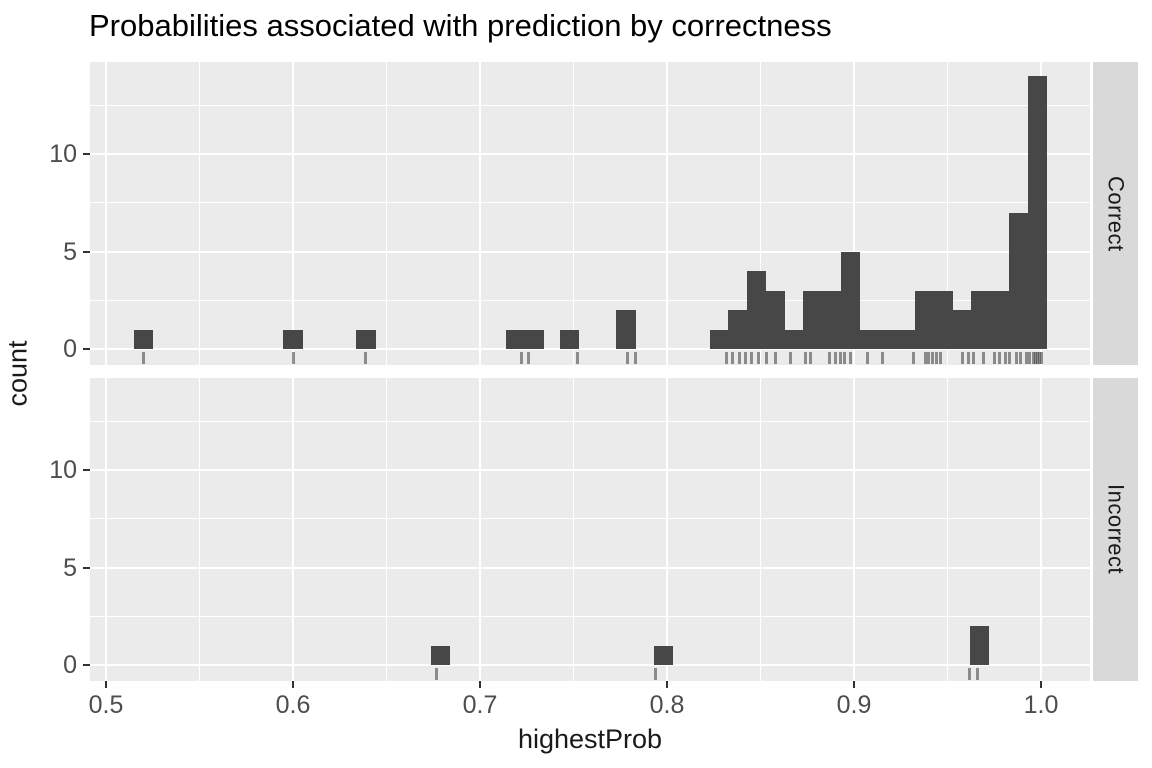 The width and height of the screenshot is (1152, 768). I want to click on facet-strip-correct: Correct, so click(1115, 213).